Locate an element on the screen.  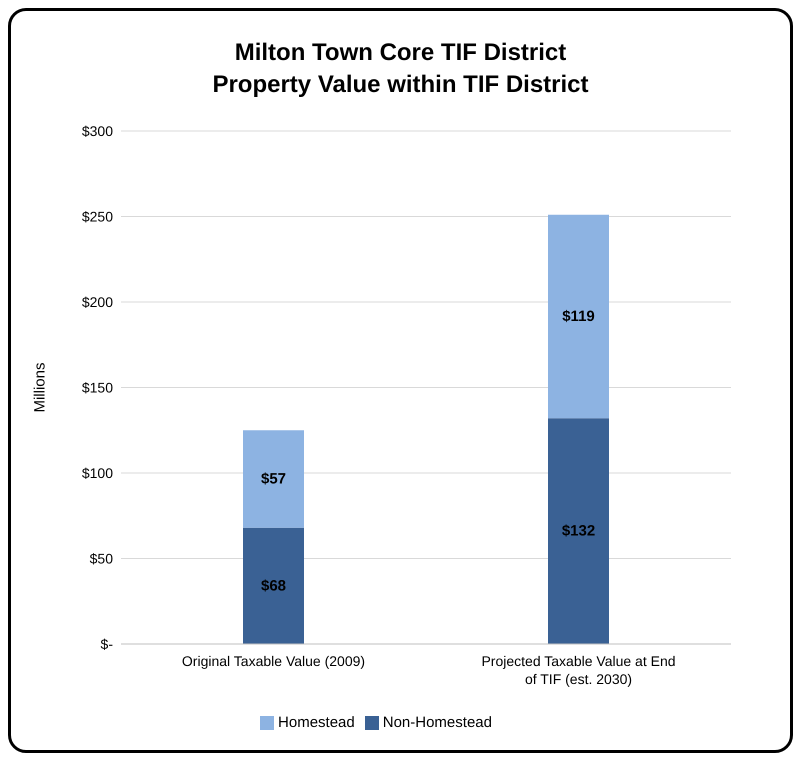
y-tick-label: $150 is located at coordinates (98, 387).